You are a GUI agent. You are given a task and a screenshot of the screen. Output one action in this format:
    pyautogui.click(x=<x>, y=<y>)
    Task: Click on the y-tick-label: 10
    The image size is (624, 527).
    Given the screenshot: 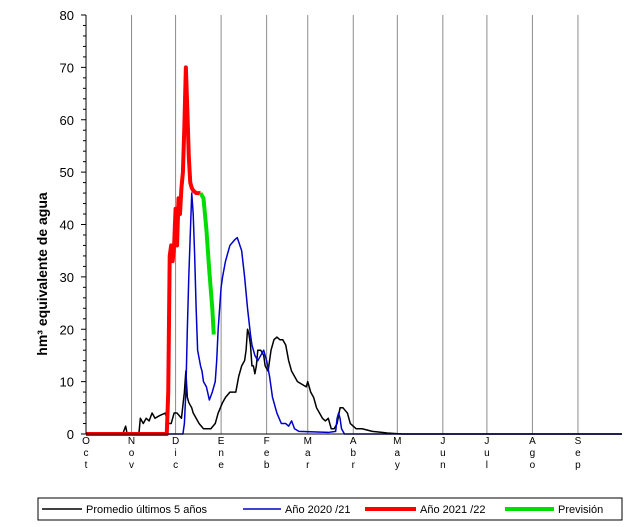 What is the action you would take?
    pyautogui.click(x=67, y=382)
    